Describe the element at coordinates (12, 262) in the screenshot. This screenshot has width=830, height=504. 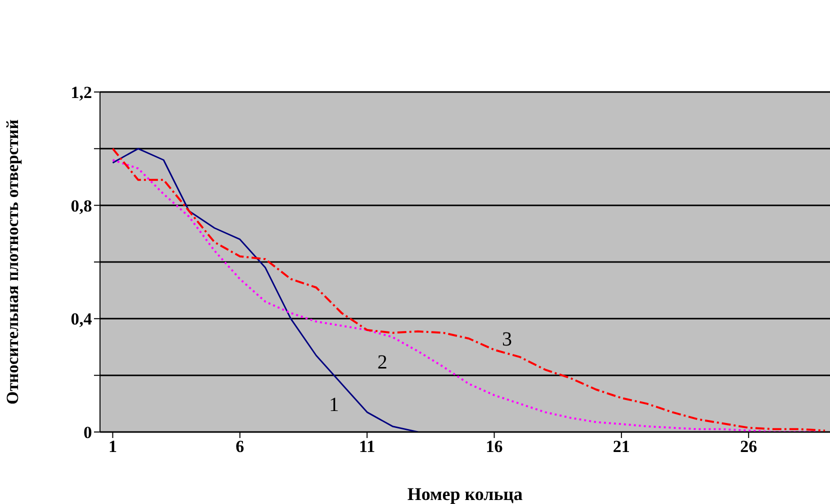
I see `y-axis-title: Относительная плотность отверстий` at that location.